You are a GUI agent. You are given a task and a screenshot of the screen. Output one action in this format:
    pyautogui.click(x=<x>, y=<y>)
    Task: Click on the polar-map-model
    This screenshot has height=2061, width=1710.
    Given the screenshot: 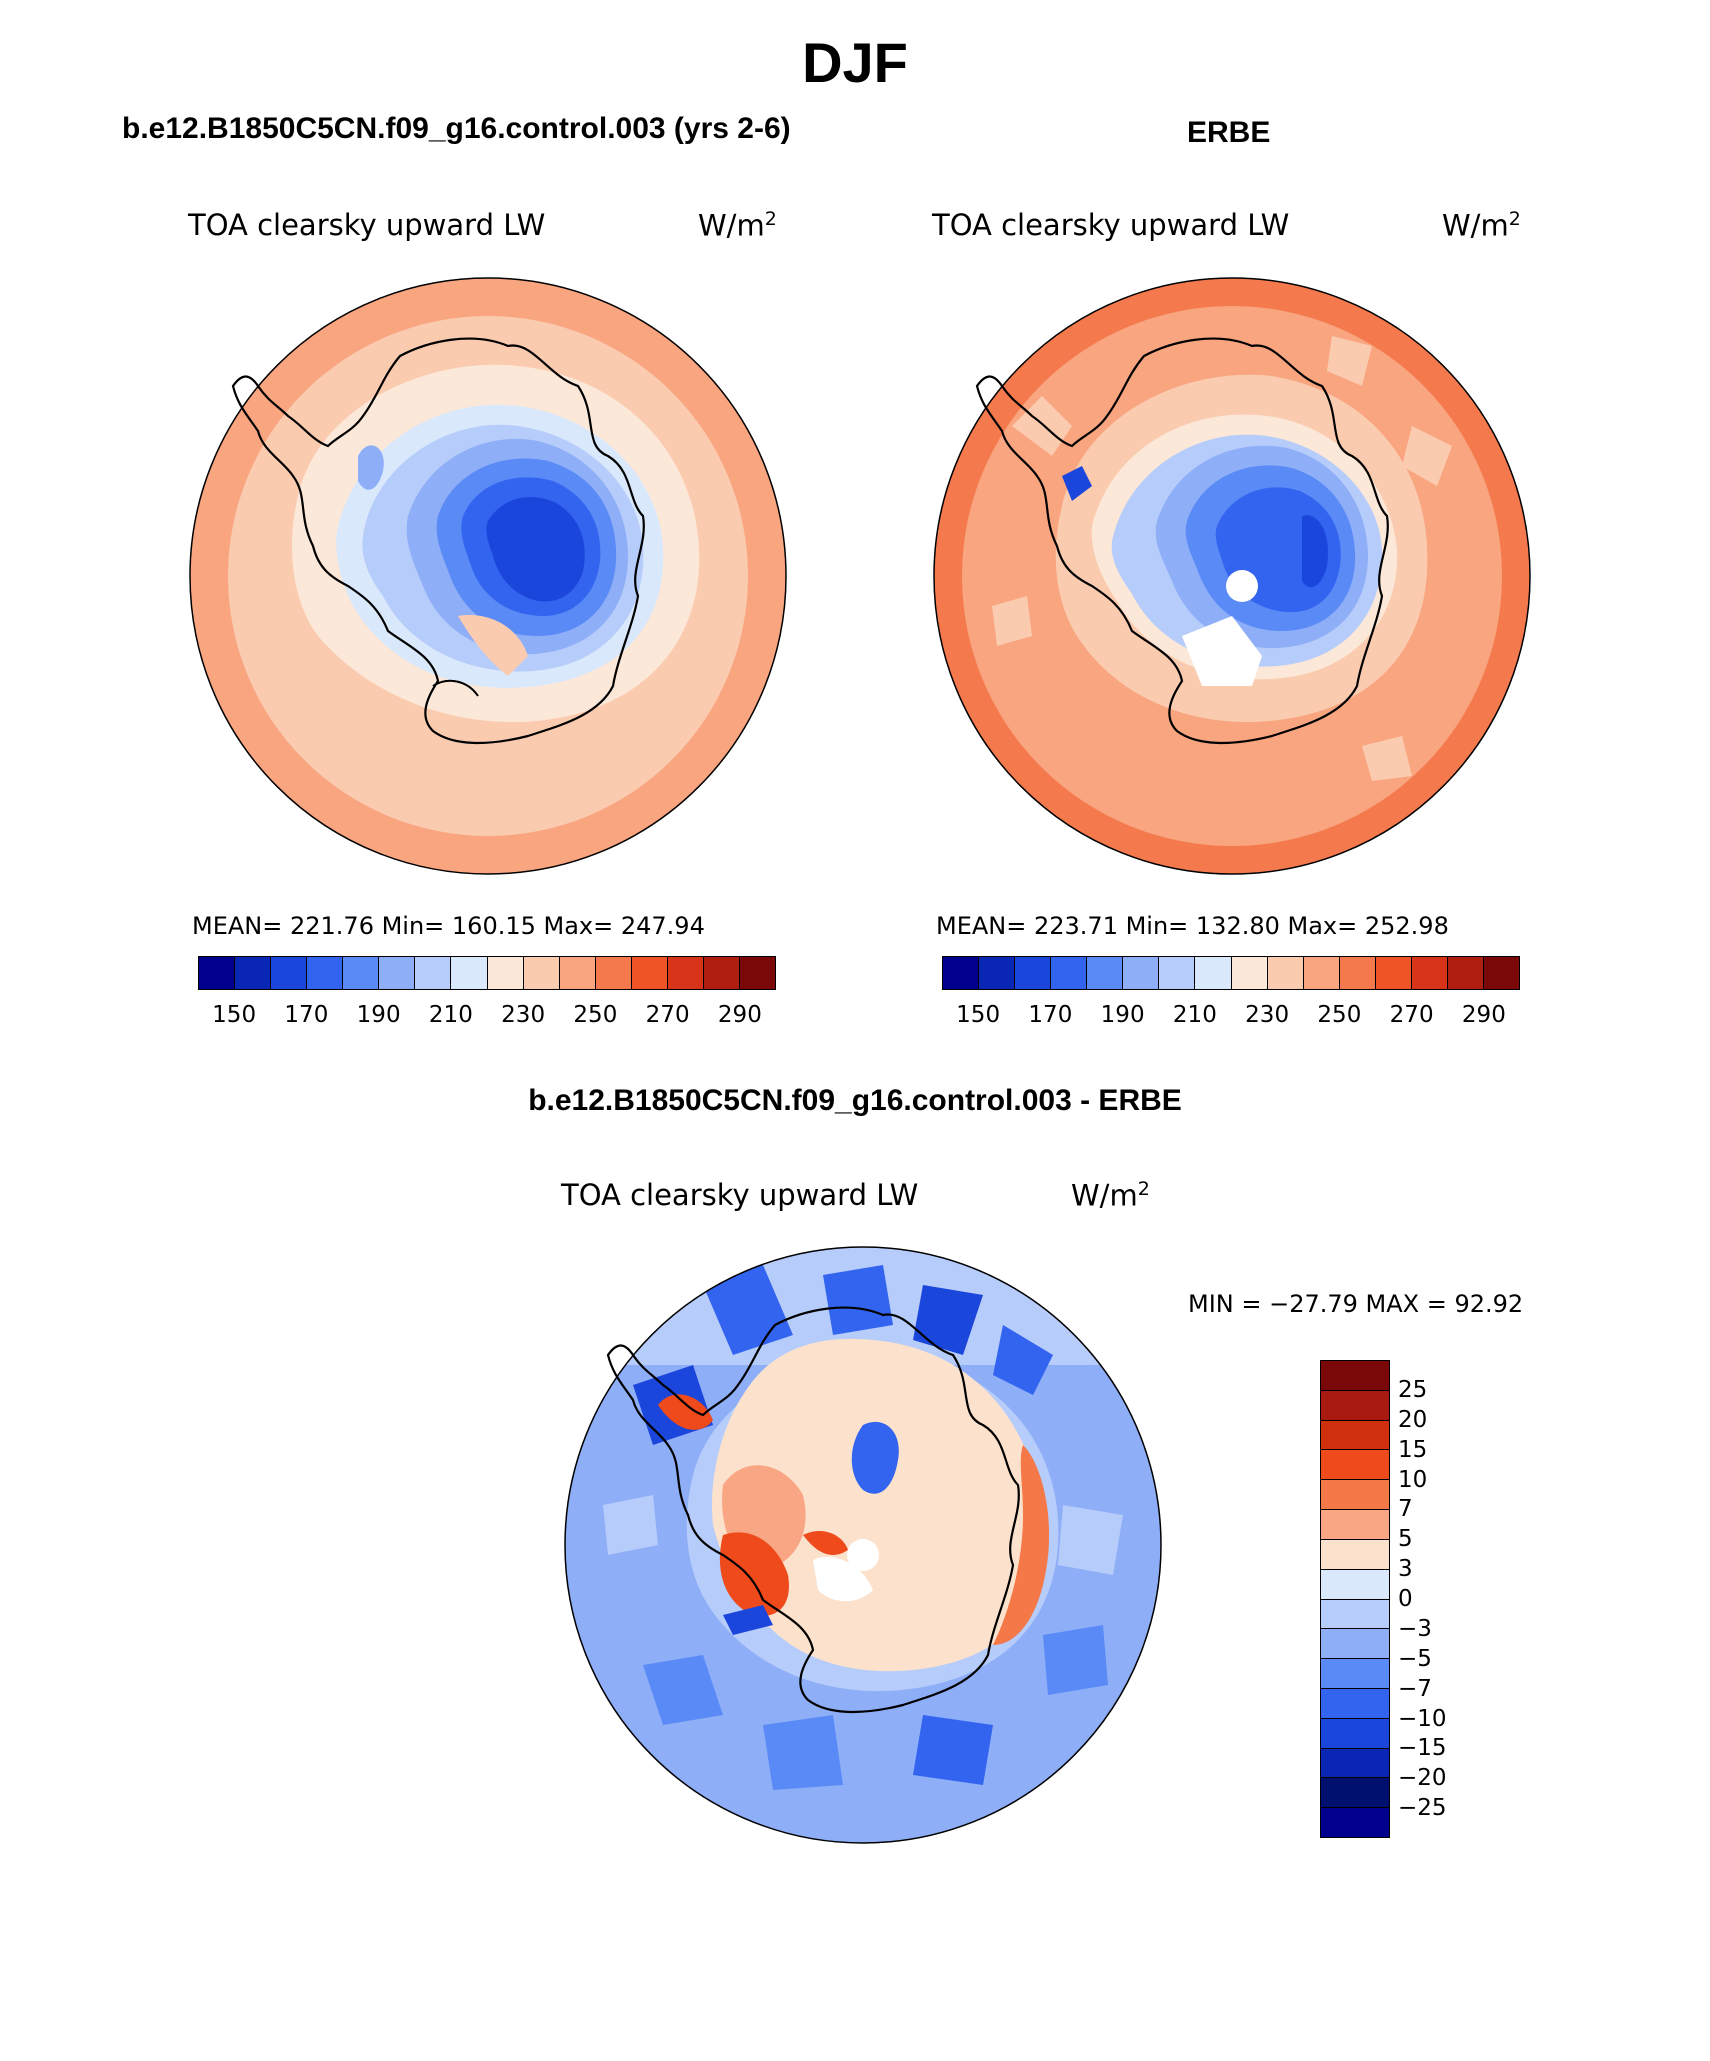 What is the action you would take?
    pyautogui.click(x=488, y=576)
    